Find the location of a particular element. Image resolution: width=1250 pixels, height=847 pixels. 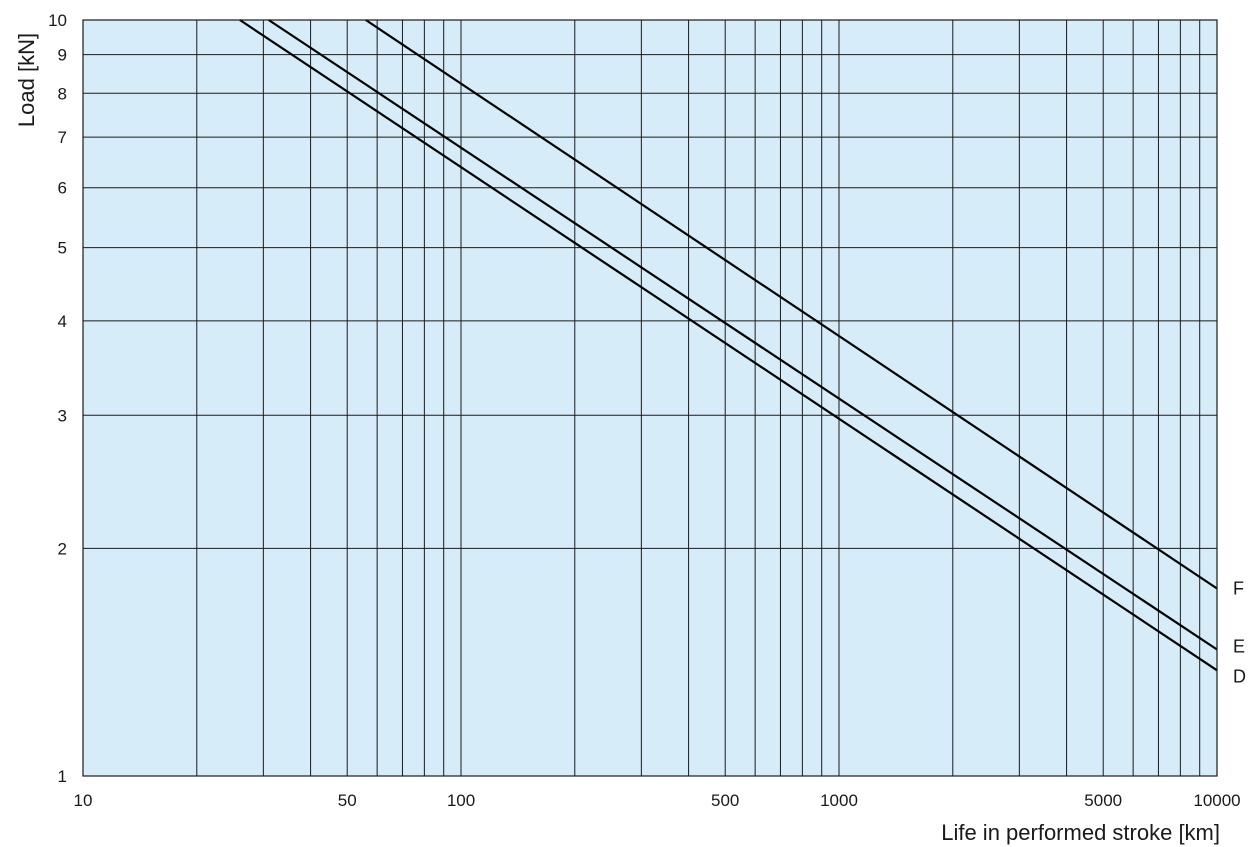

y-tick-label: 6 is located at coordinates (62, 188).